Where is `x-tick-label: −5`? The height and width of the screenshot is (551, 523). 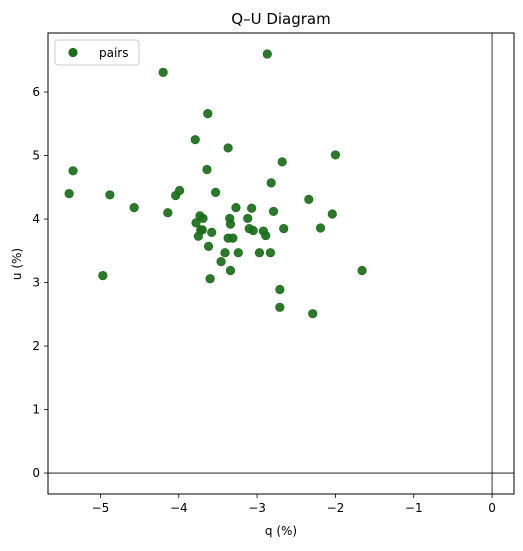 x-tick-label: −5 is located at coordinates (101, 508).